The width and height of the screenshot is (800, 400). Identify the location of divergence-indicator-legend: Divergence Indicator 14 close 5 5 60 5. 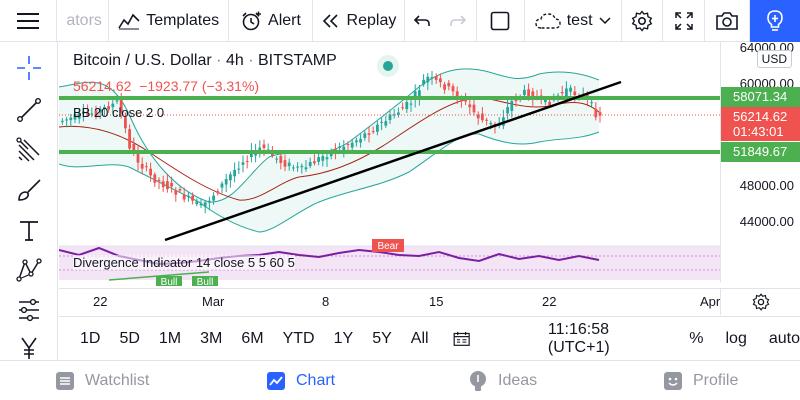
(184, 262).